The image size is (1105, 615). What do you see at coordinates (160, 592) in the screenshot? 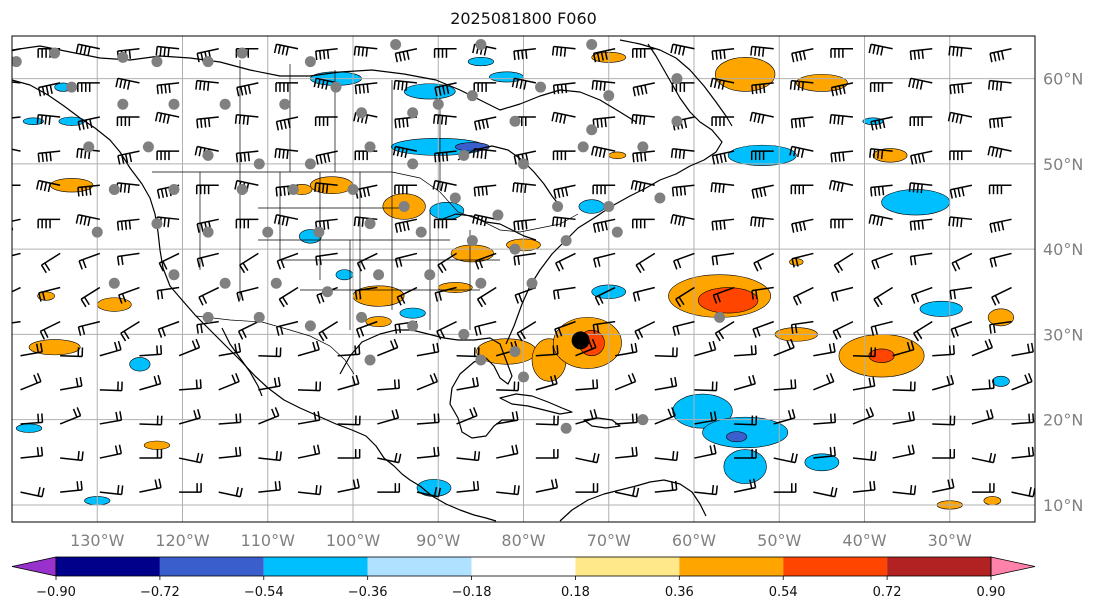
I see `colorbar-tick-label: −0.72` at bounding box center [160, 592].